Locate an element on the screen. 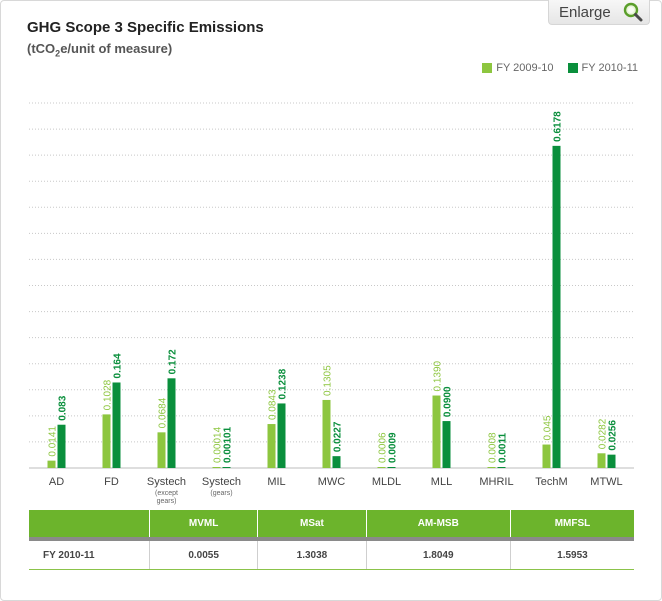 This screenshot has height=601, width=662. subtitle-subscript: 2 is located at coordinates (58, 53).